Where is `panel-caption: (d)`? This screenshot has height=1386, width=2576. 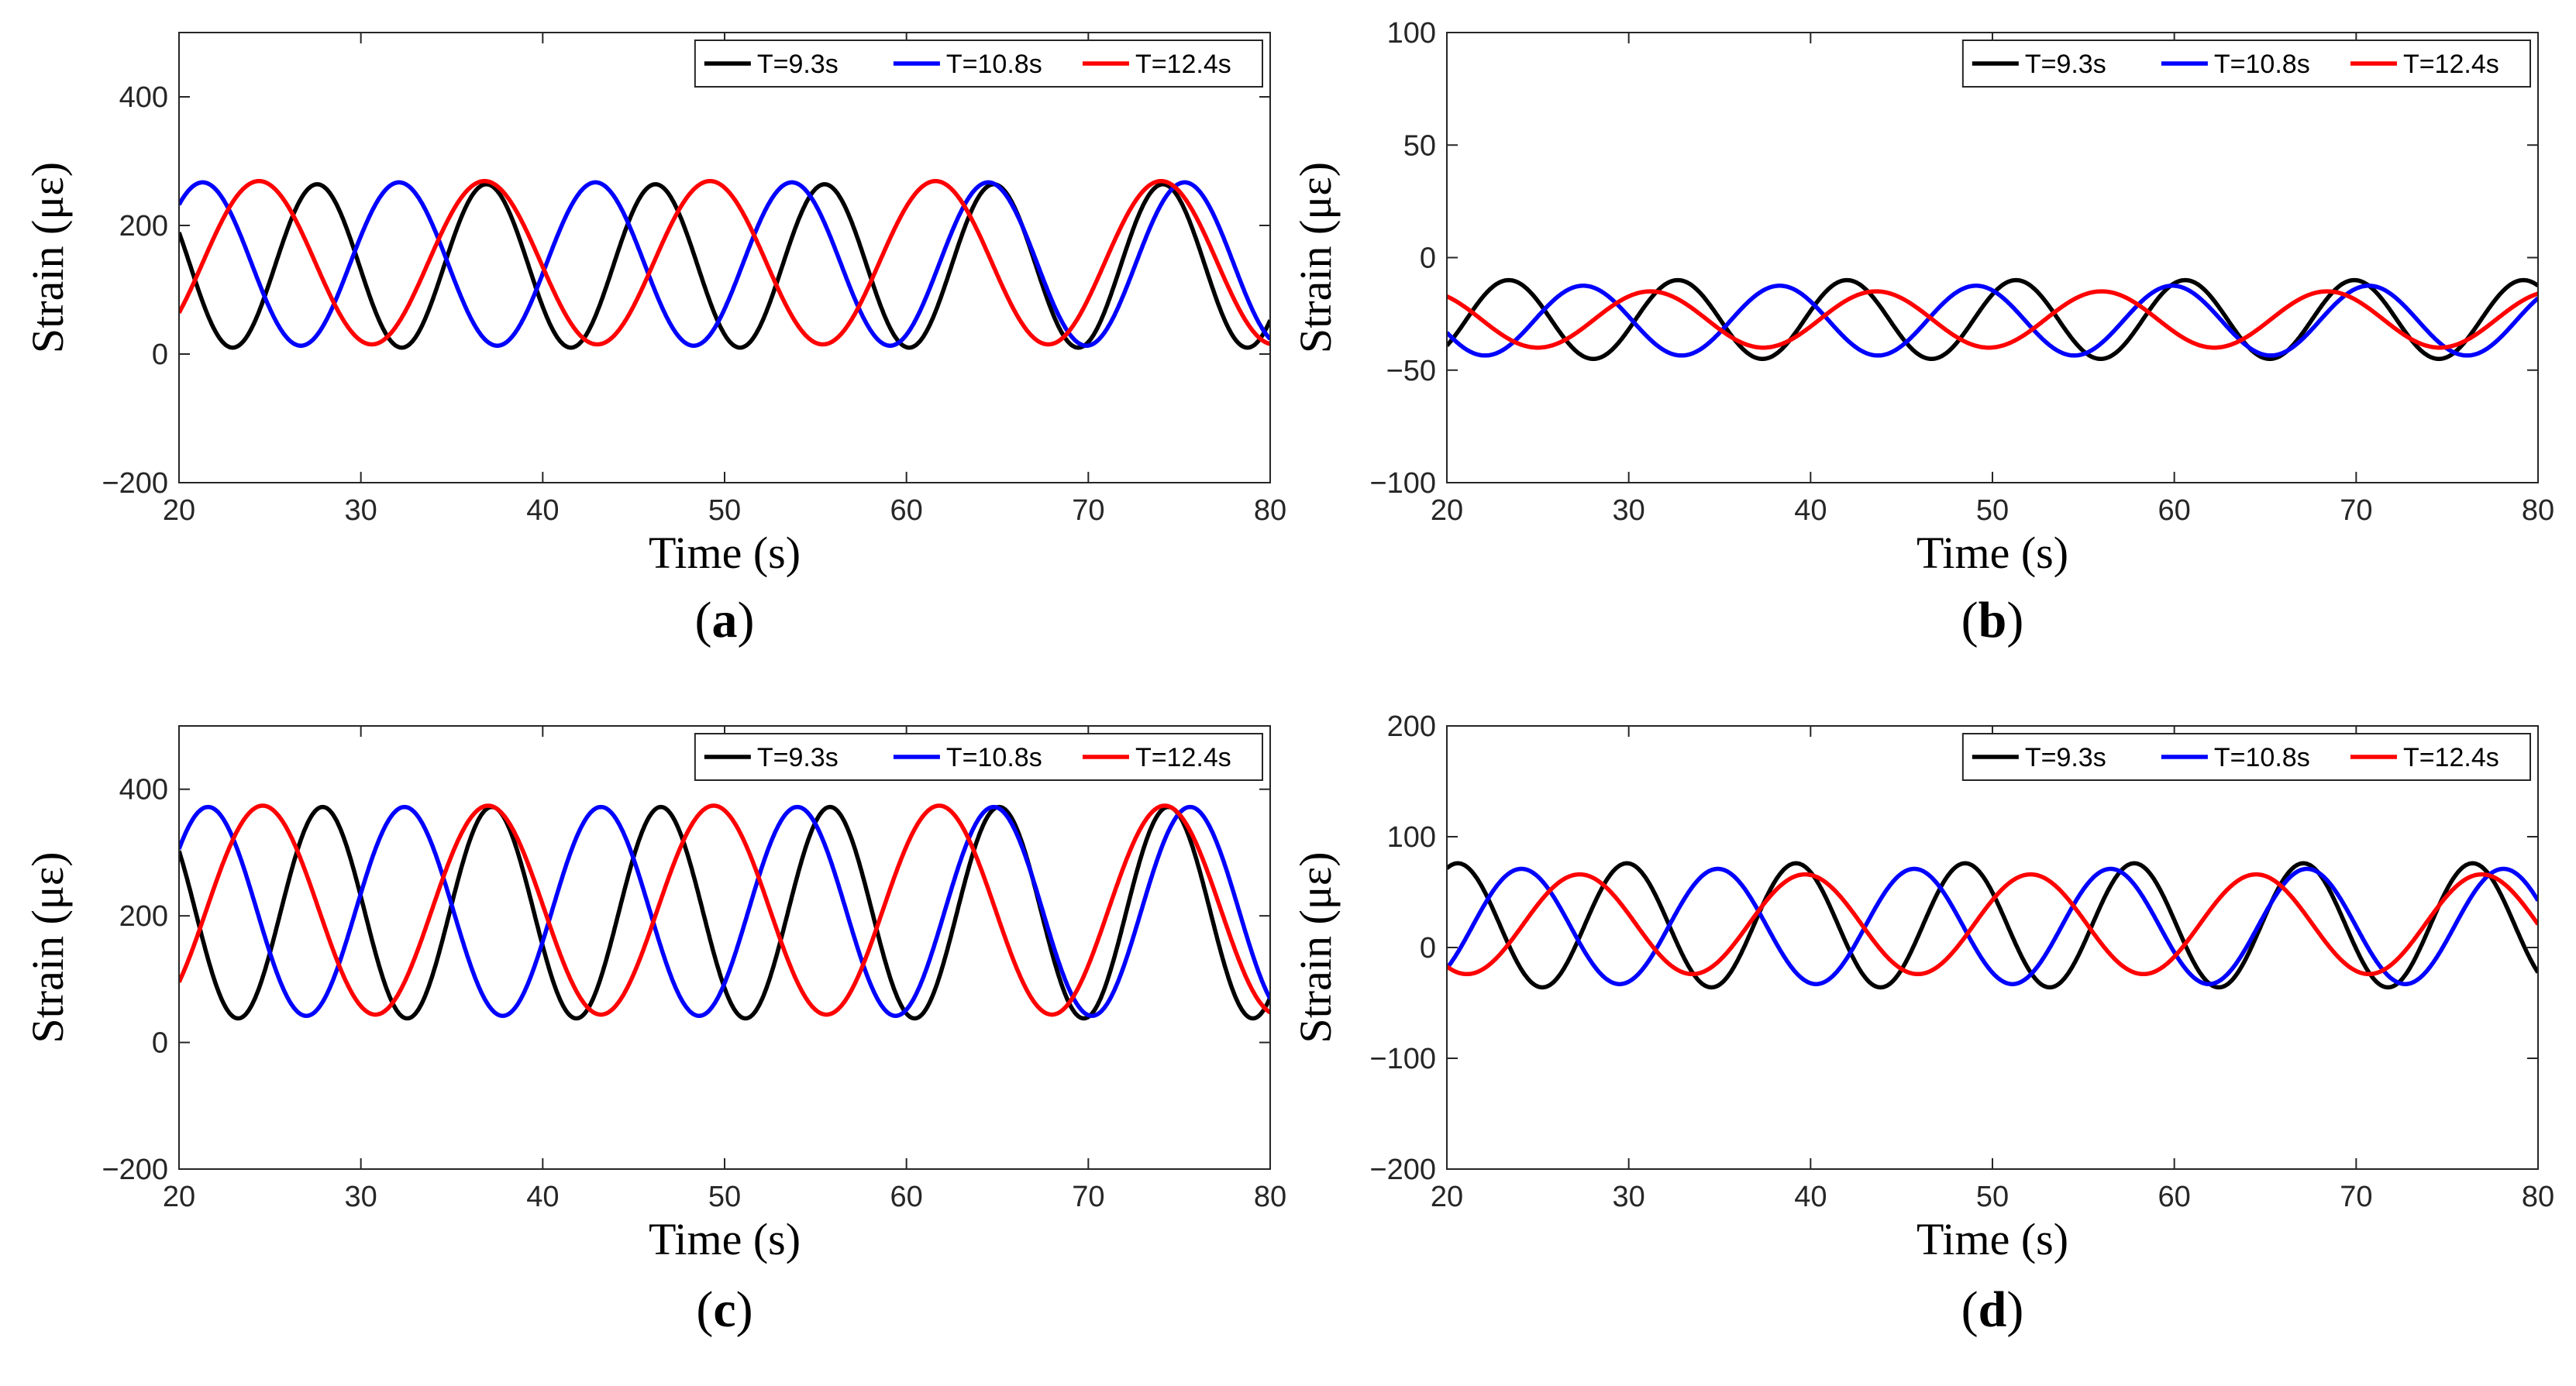 panel-caption: (d) is located at coordinates (1992, 1309).